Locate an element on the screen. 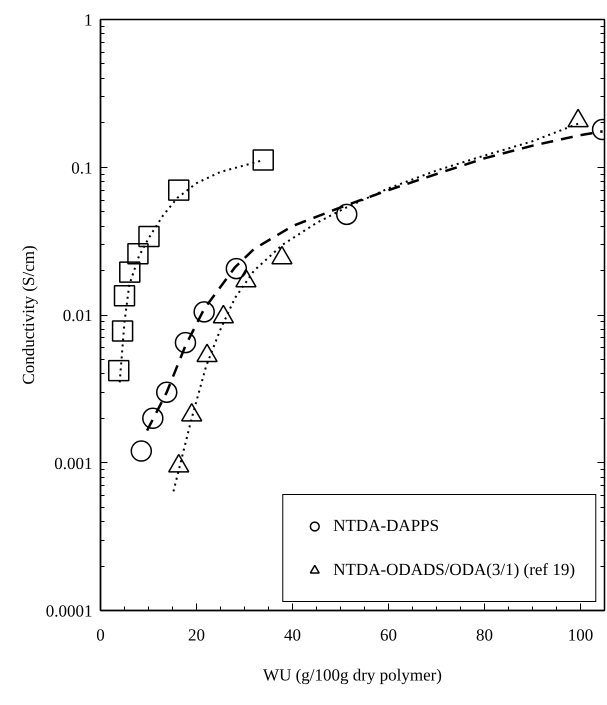 This screenshot has height=705, width=607. legend-label: NTDA-DAPPS is located at coordinates (386, 526).